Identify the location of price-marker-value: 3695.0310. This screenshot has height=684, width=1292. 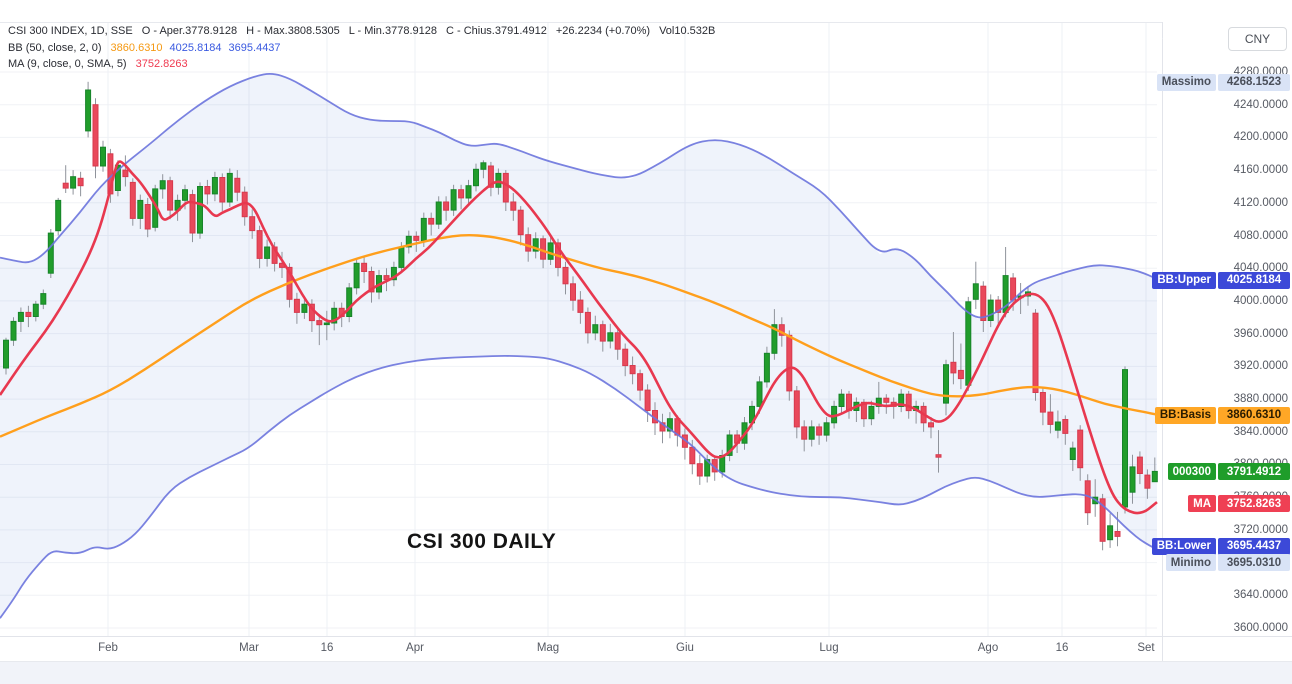
(1254, 563).